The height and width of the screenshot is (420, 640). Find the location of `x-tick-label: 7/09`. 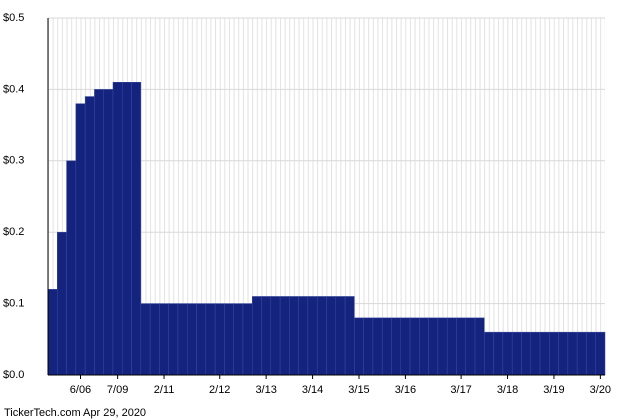

x-tick-label: 7/09 is located at coordinates (117, 390).